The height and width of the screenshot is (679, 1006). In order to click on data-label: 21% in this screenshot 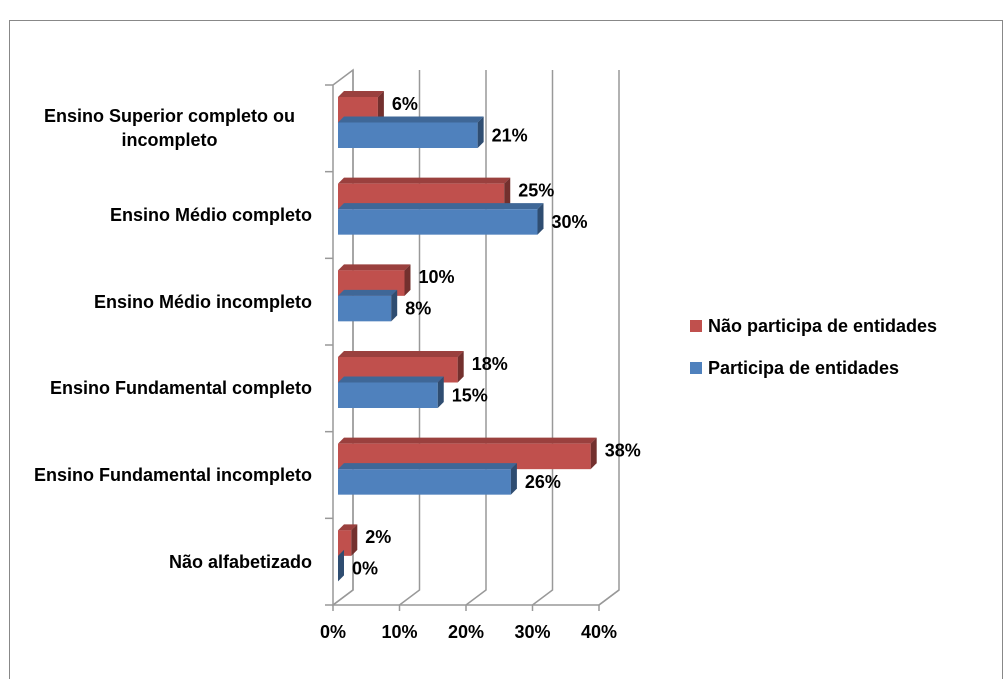, I will do `click(510, 135)`.